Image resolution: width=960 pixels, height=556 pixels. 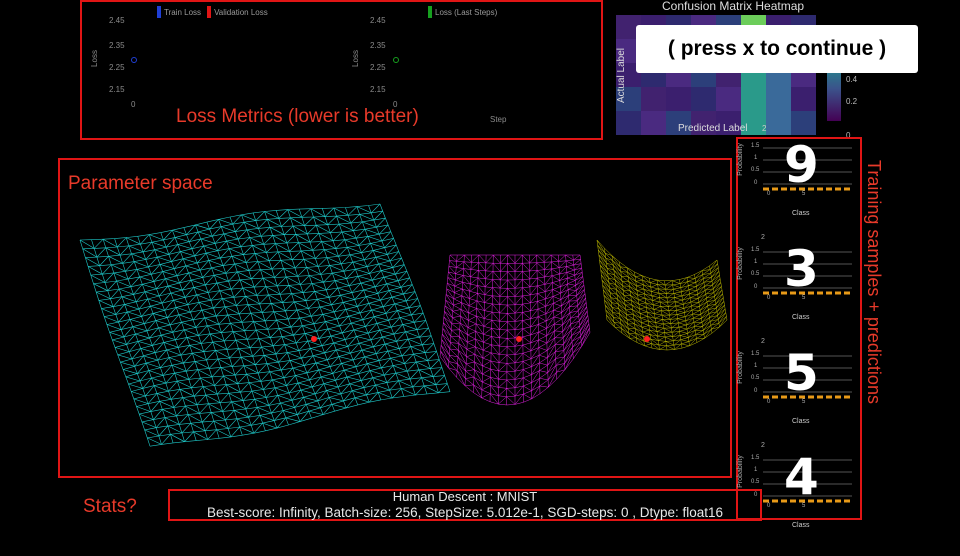 I want to click on loss-metrics-panel, so click(x=341, y=70).